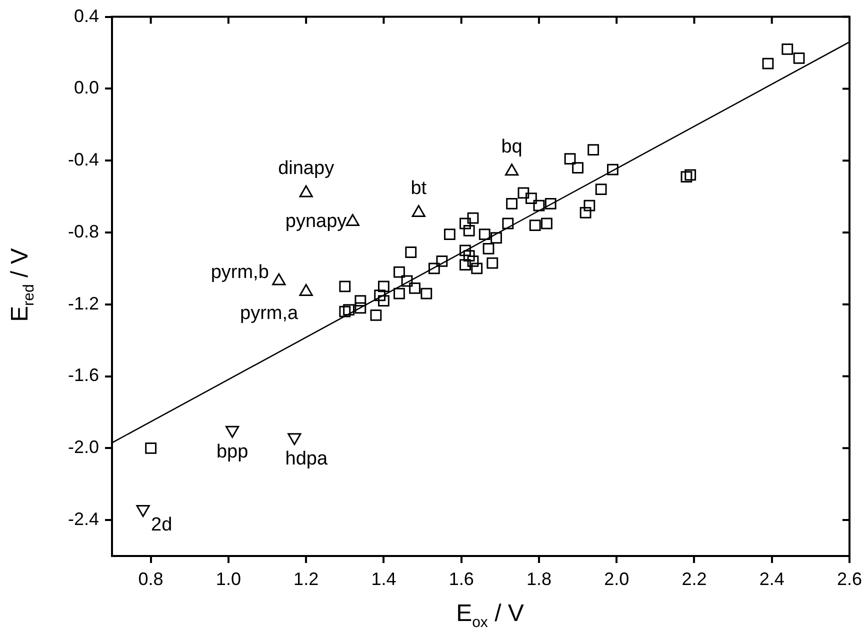  I want to click on y-tick-label: 0.4, so click(86, 16).